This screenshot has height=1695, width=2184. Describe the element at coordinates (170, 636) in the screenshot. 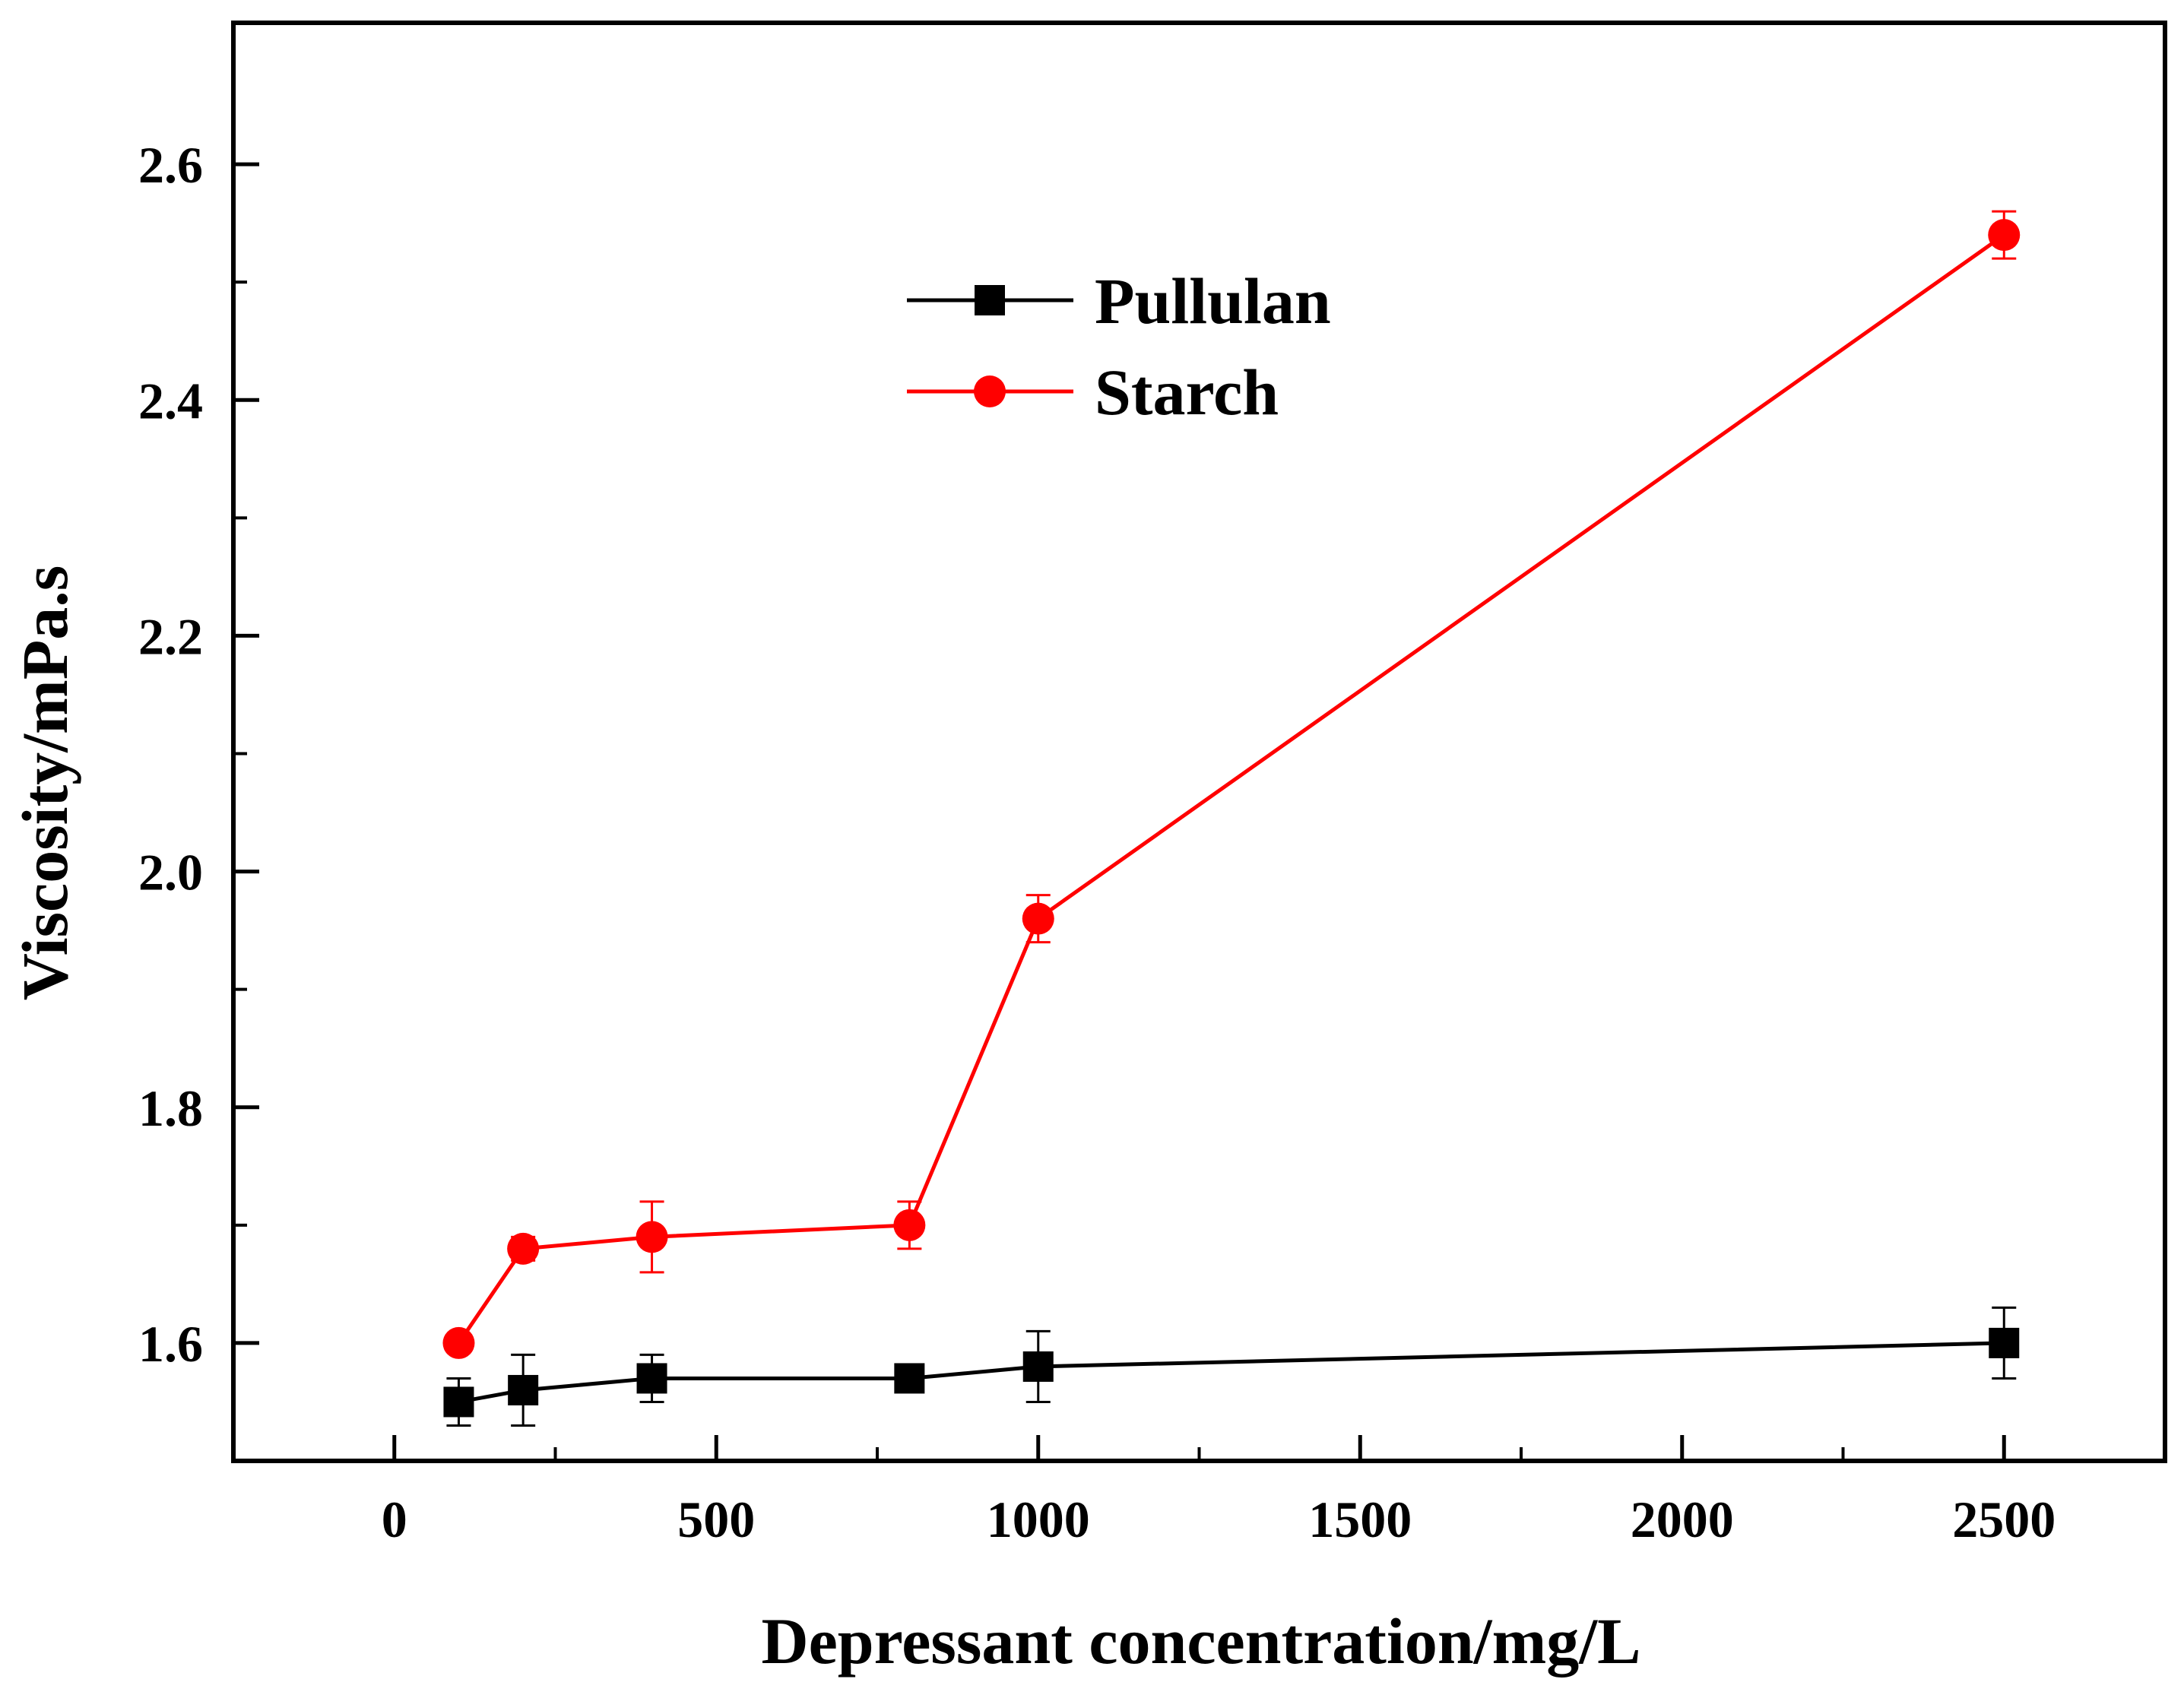

I see `y-tick-label: 2.2` at that location.